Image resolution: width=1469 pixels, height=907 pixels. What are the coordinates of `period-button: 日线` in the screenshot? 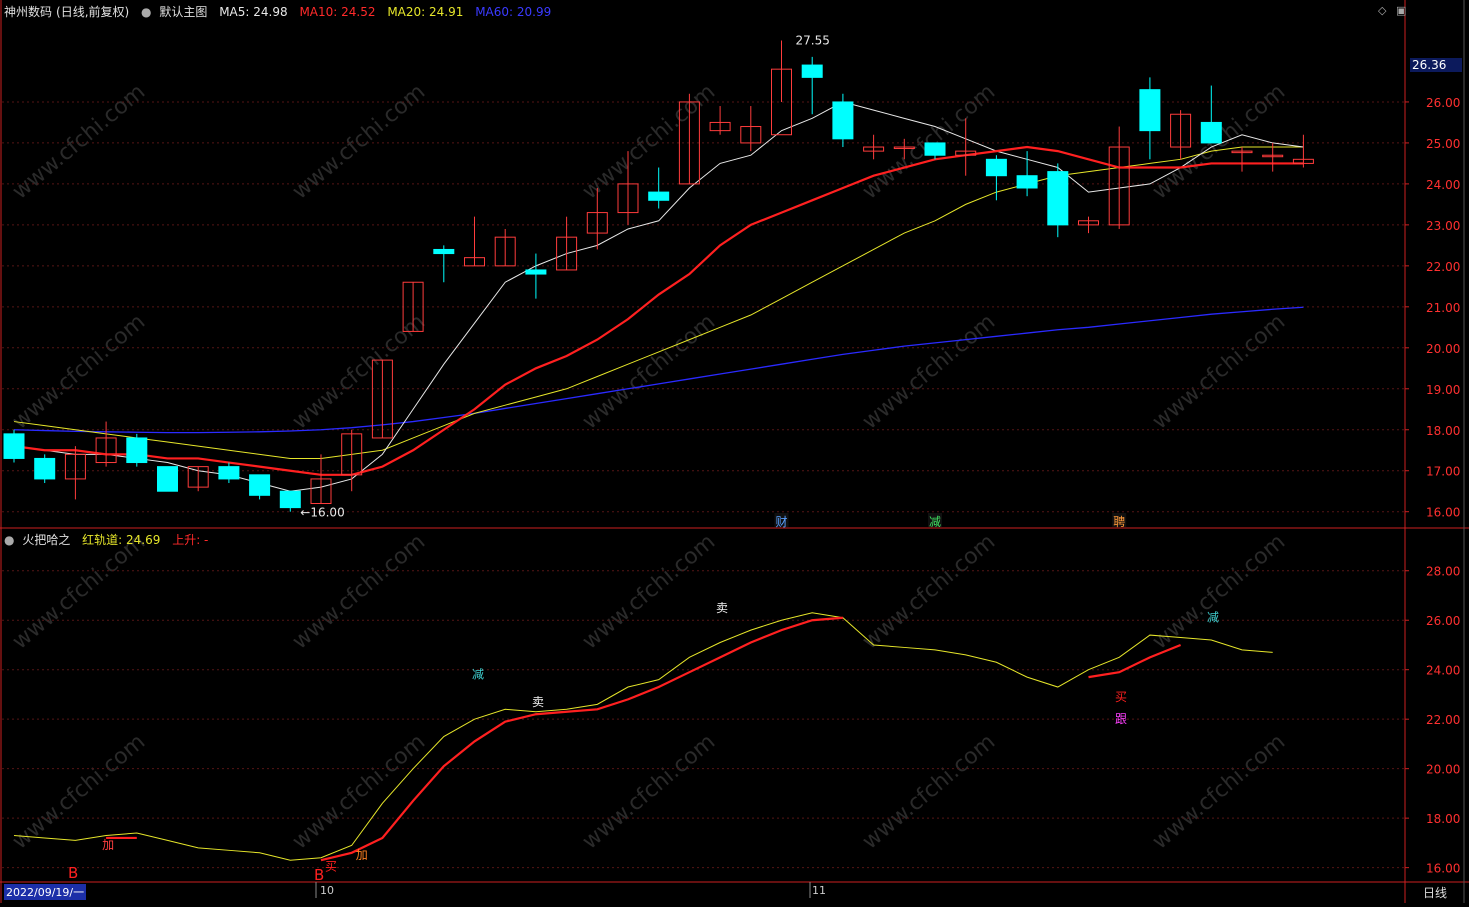 It's located at (1435, 893).